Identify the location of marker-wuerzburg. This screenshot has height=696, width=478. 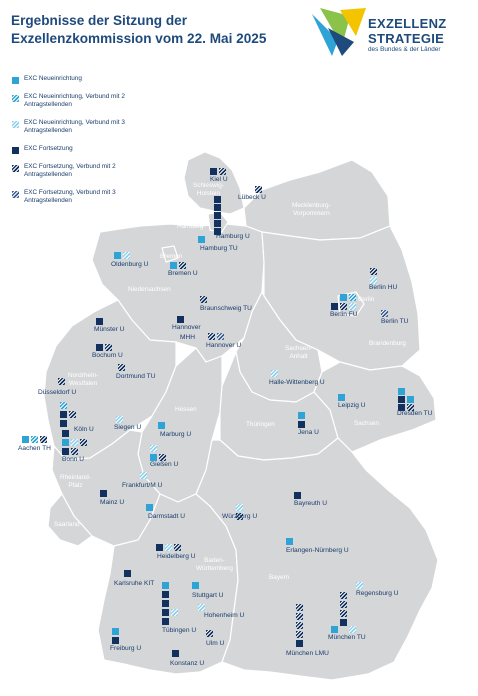
(239, 507).